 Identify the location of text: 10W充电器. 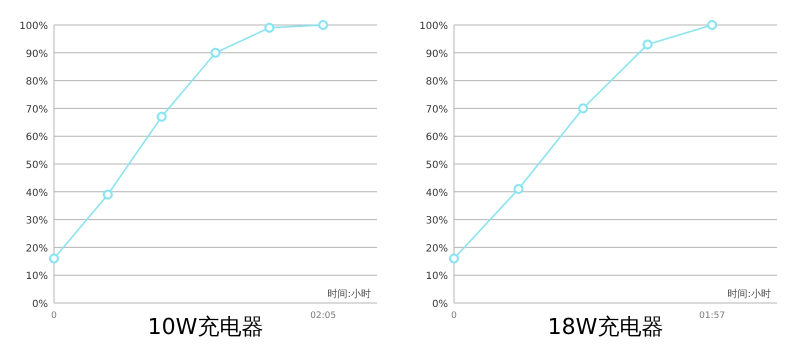
(206, 327).